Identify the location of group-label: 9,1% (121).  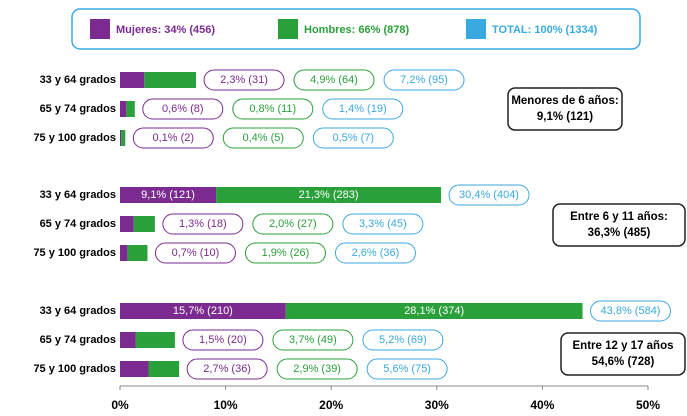
(565, 117).